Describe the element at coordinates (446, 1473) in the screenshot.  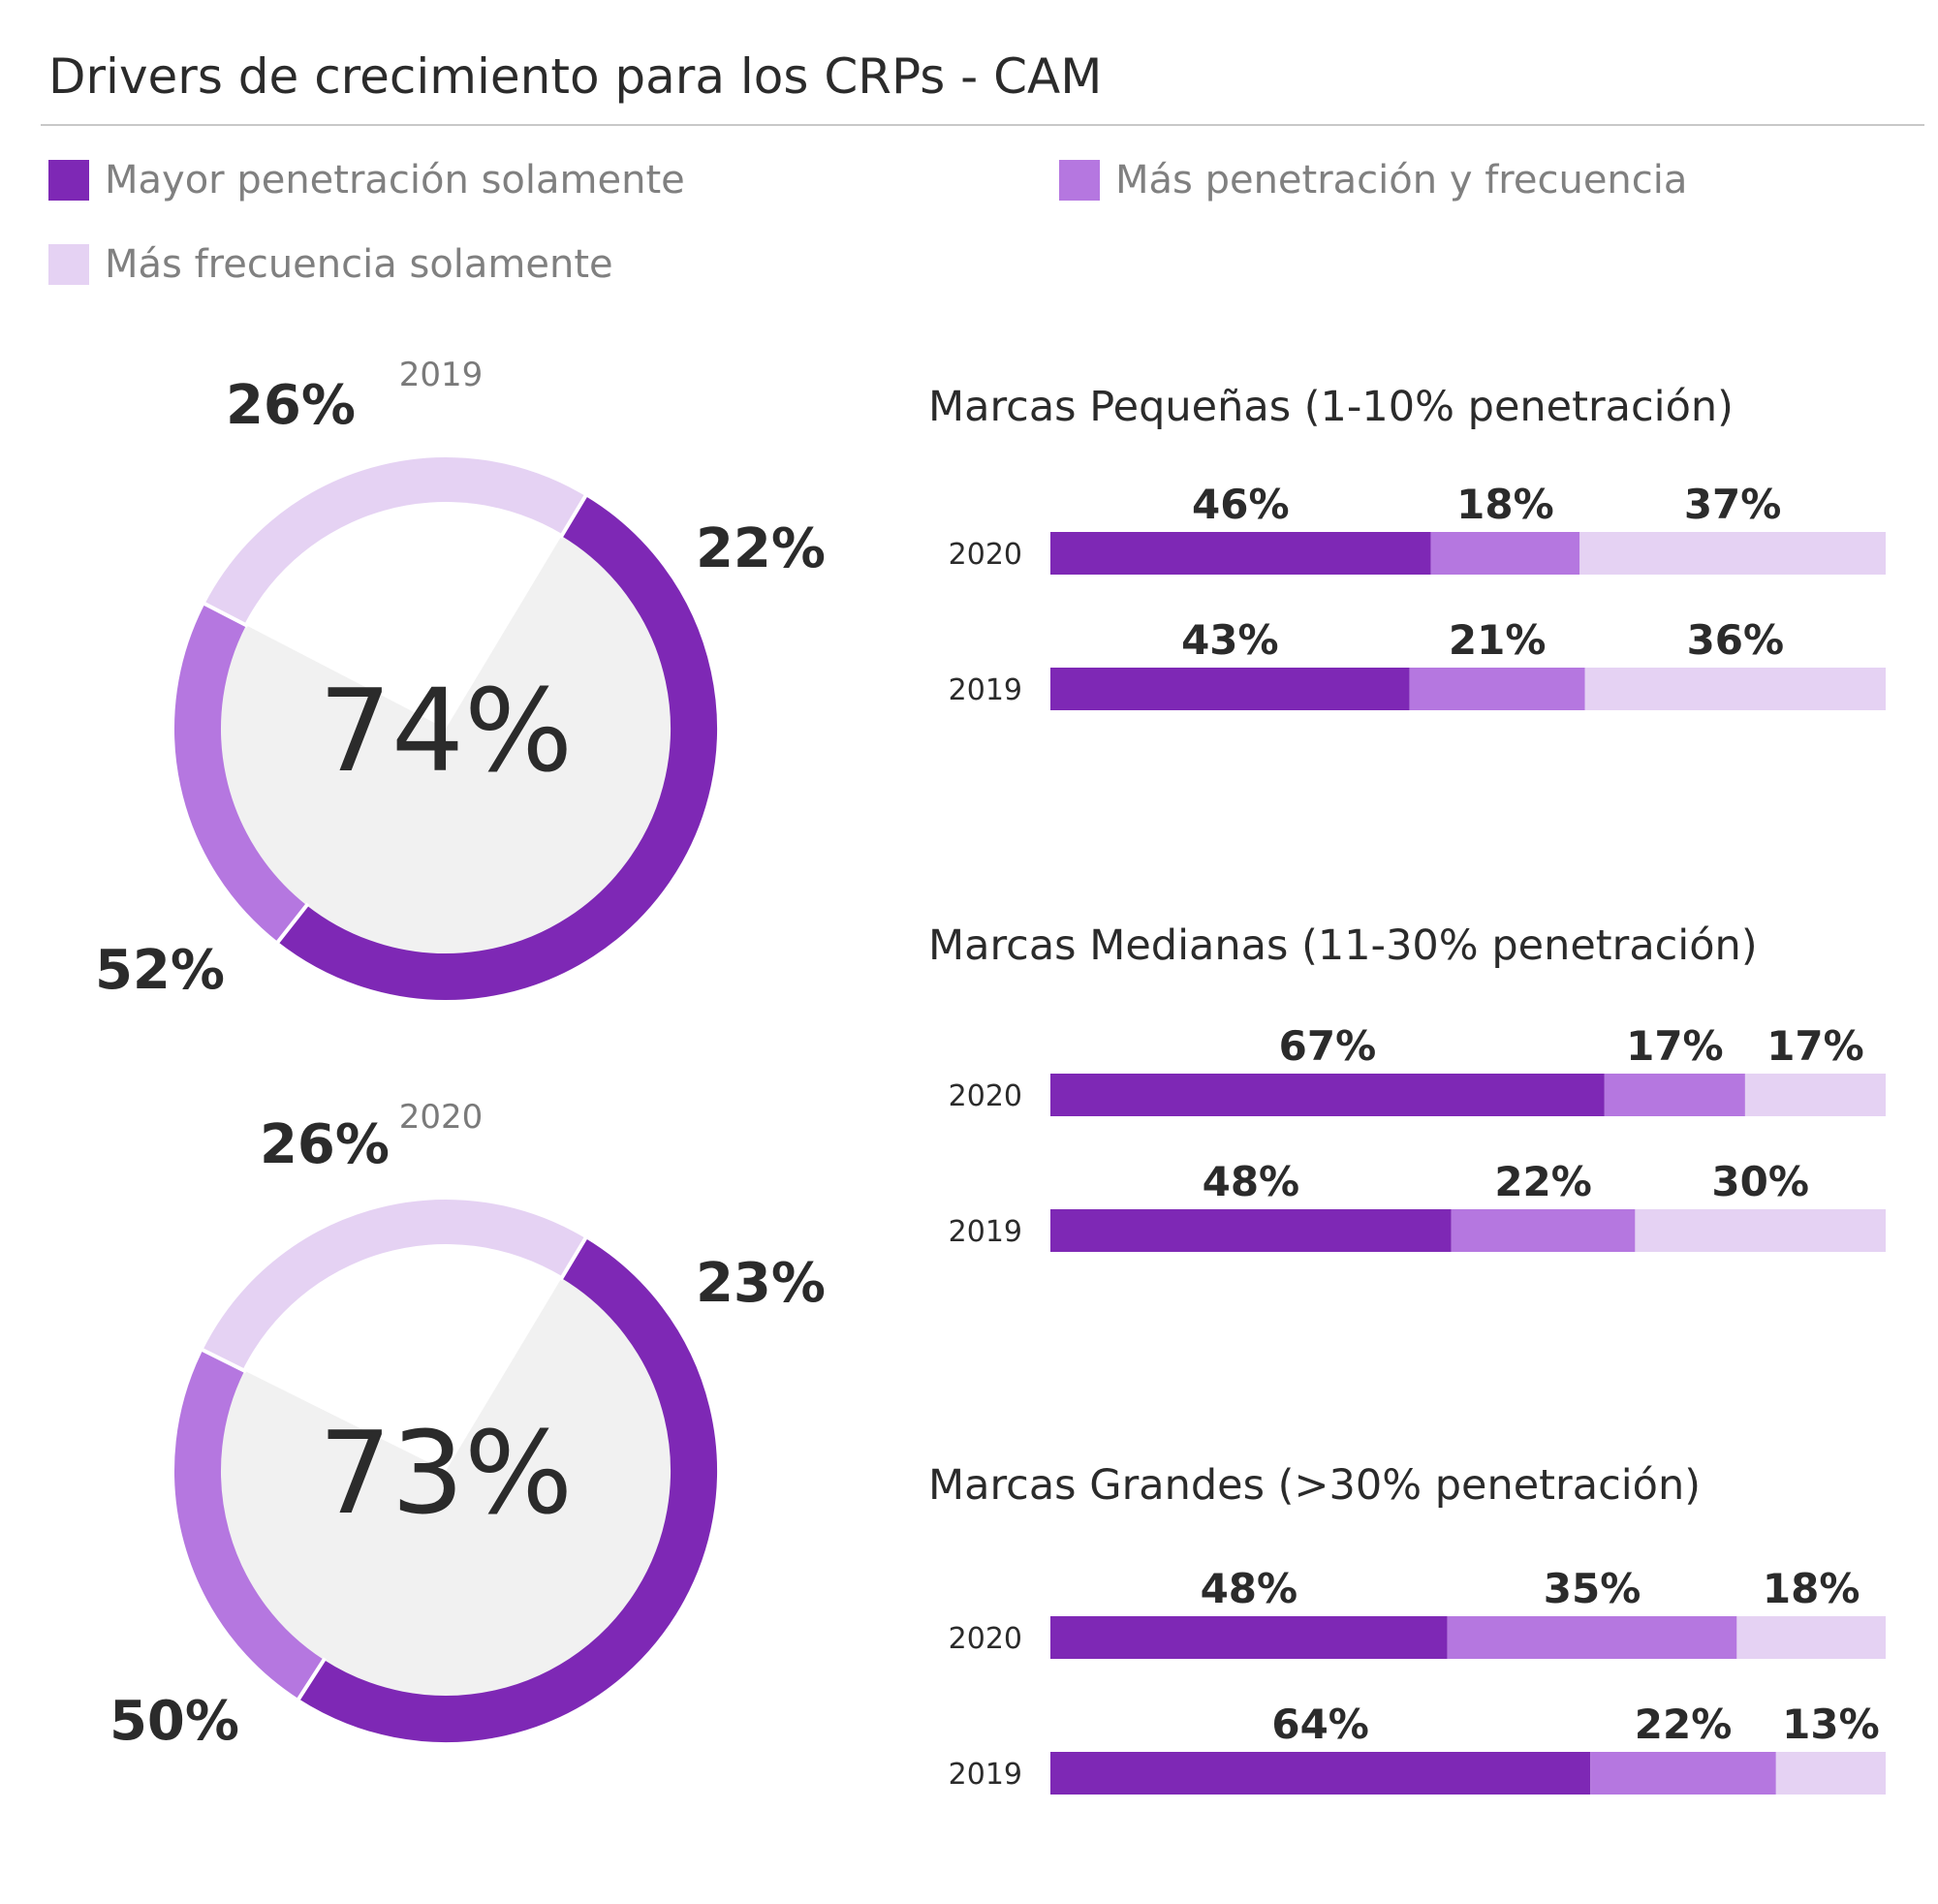
I see `donut-center-value: 73%` at that location.